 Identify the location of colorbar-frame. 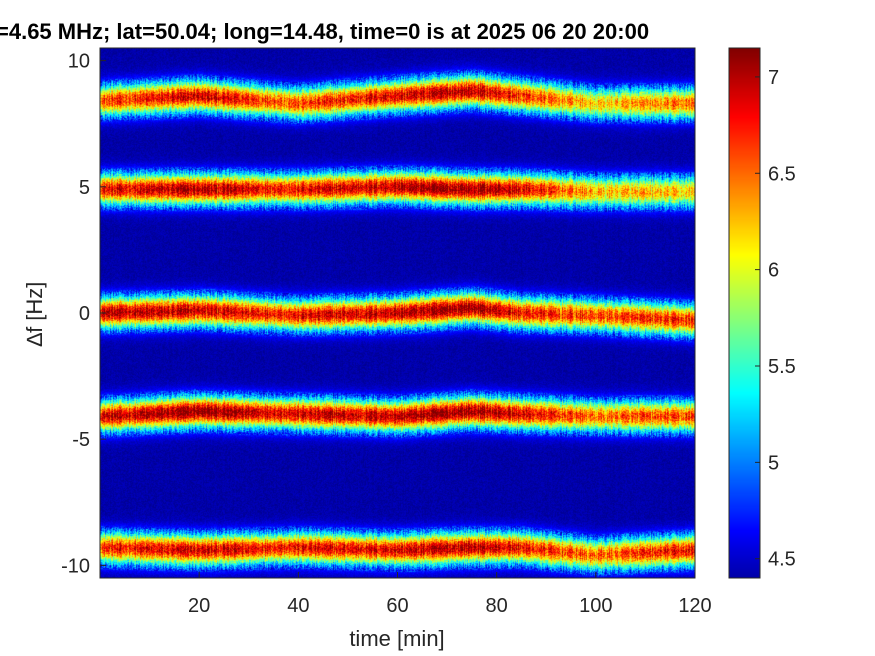
(744, 313).